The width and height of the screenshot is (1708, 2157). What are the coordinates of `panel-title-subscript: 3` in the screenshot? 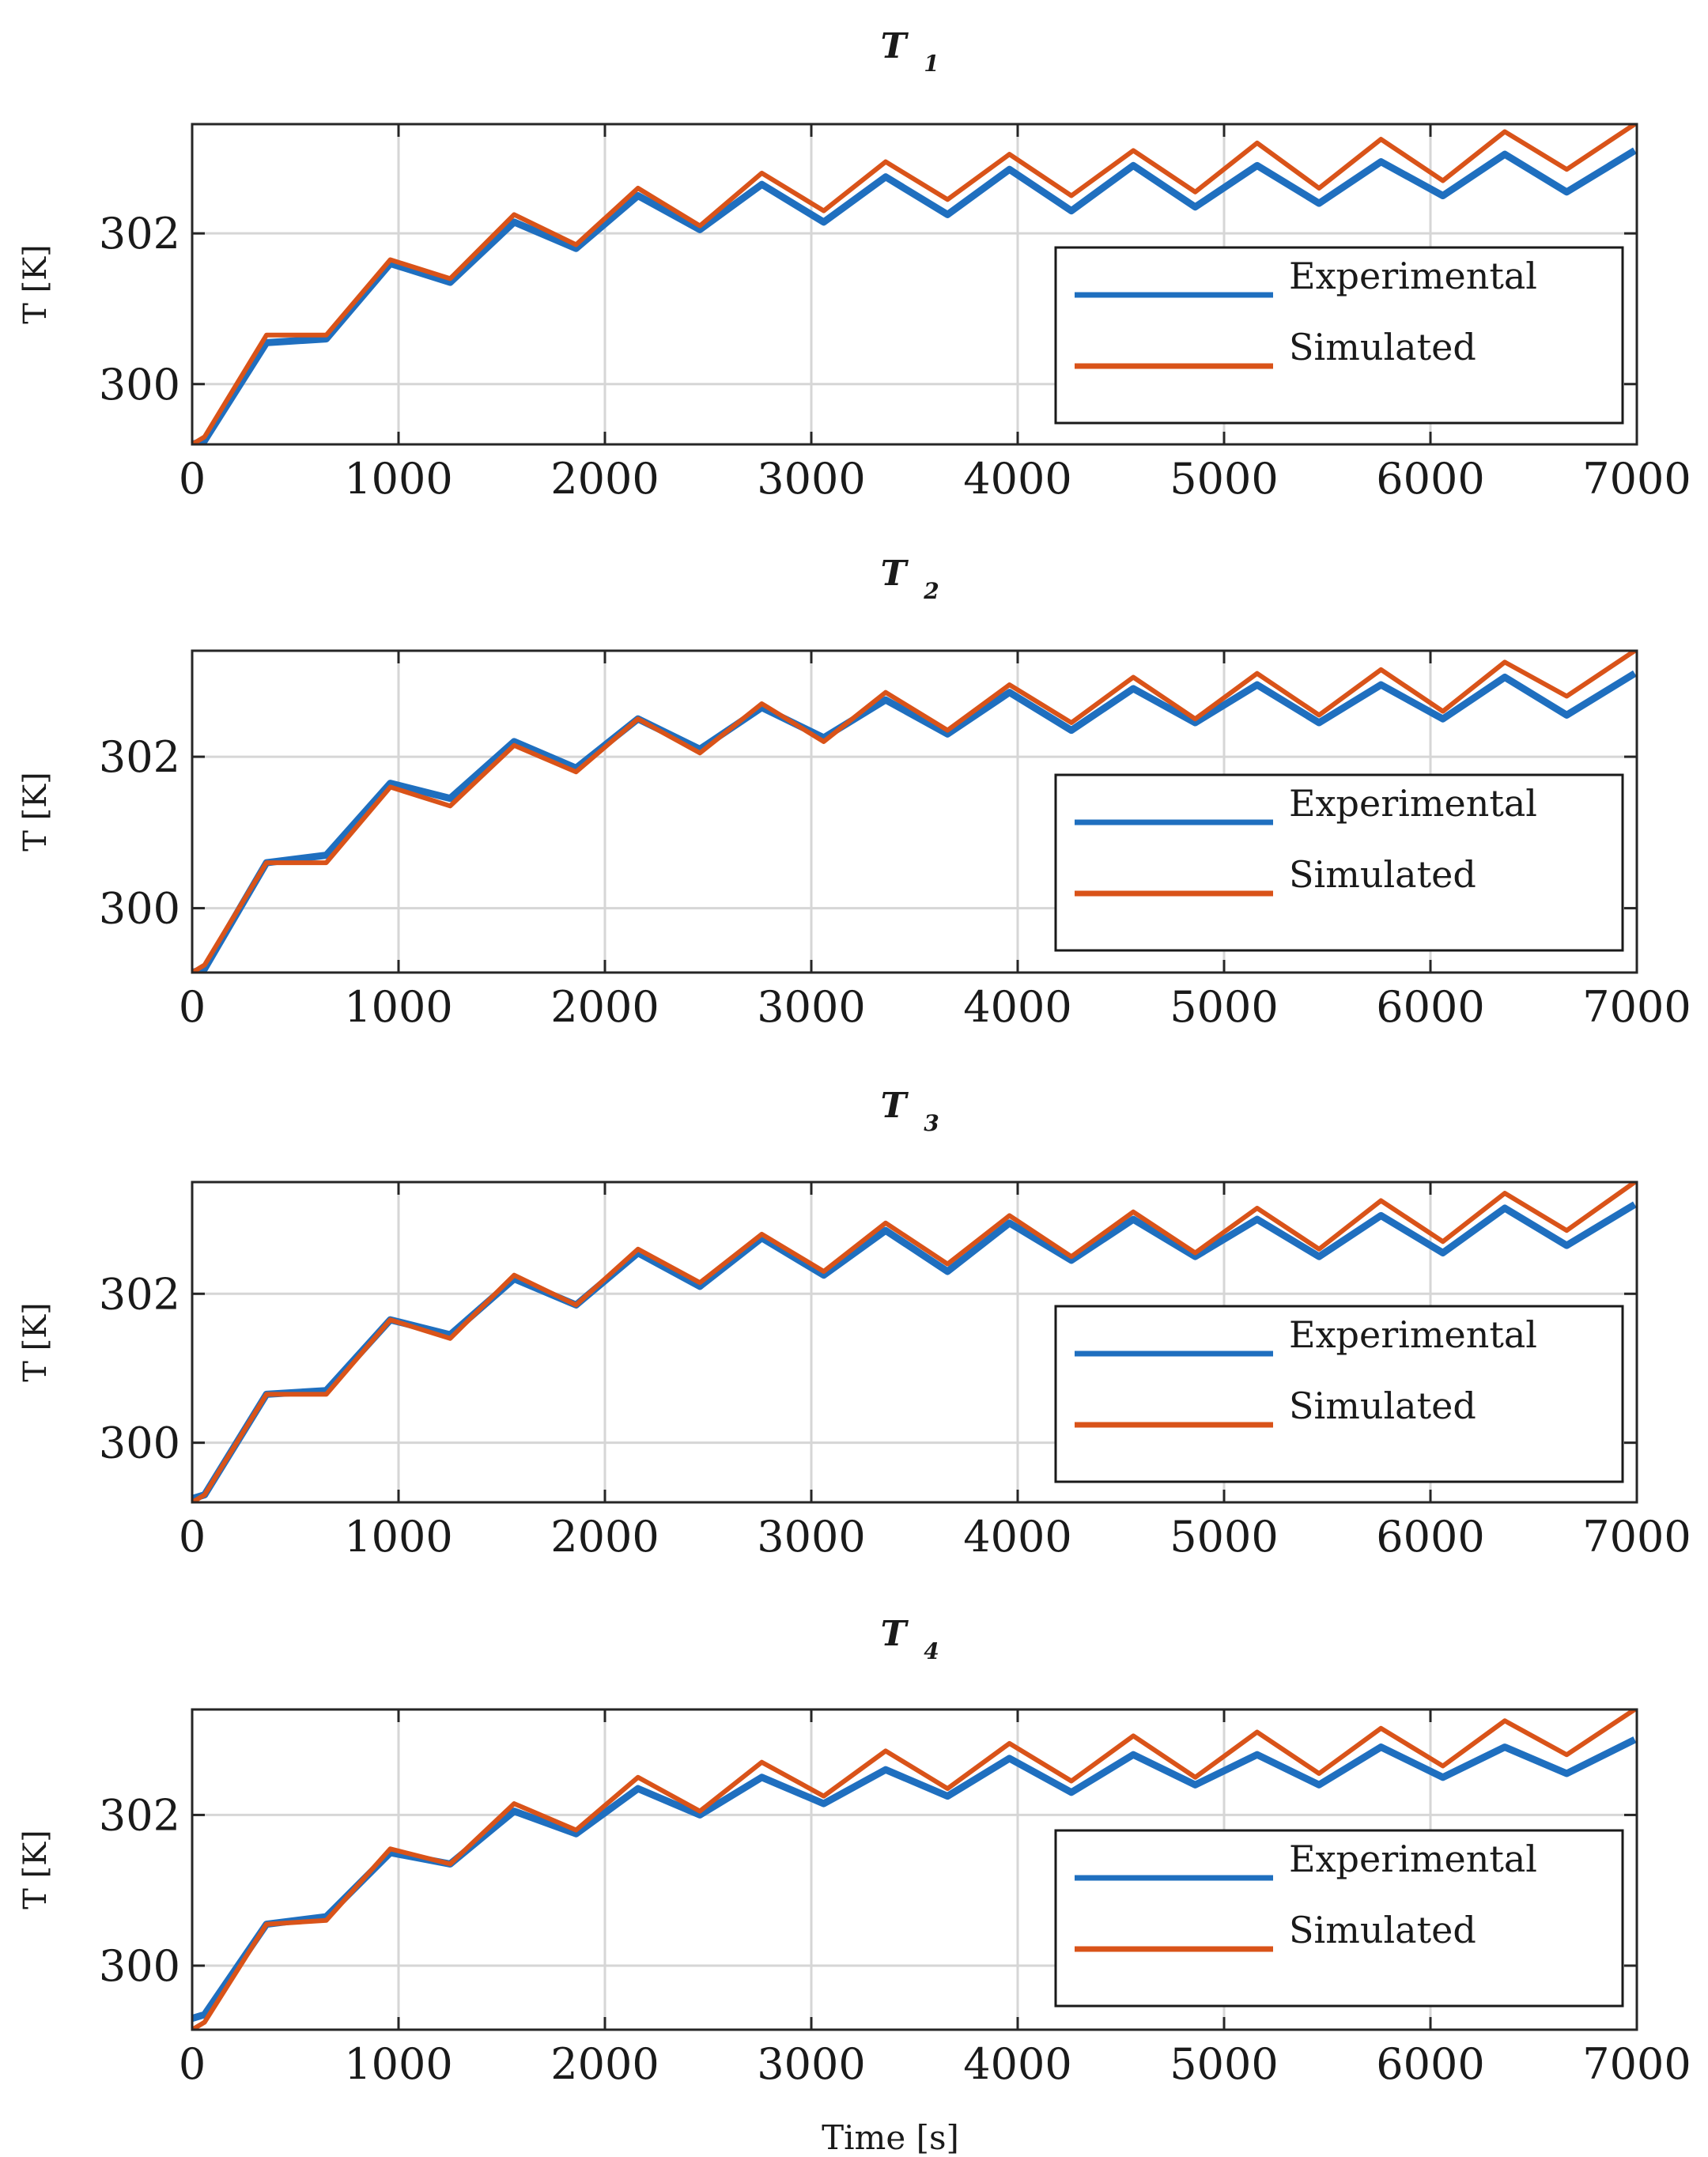 It's located at (931, 1123).